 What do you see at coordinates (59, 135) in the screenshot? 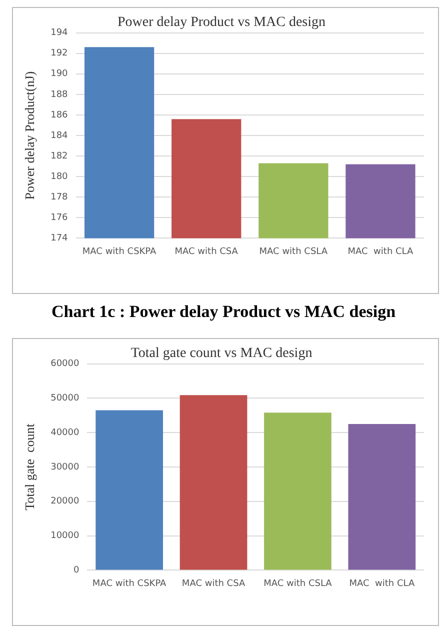
I see `y-tick-label: 184` at bounding box center [59, 135].